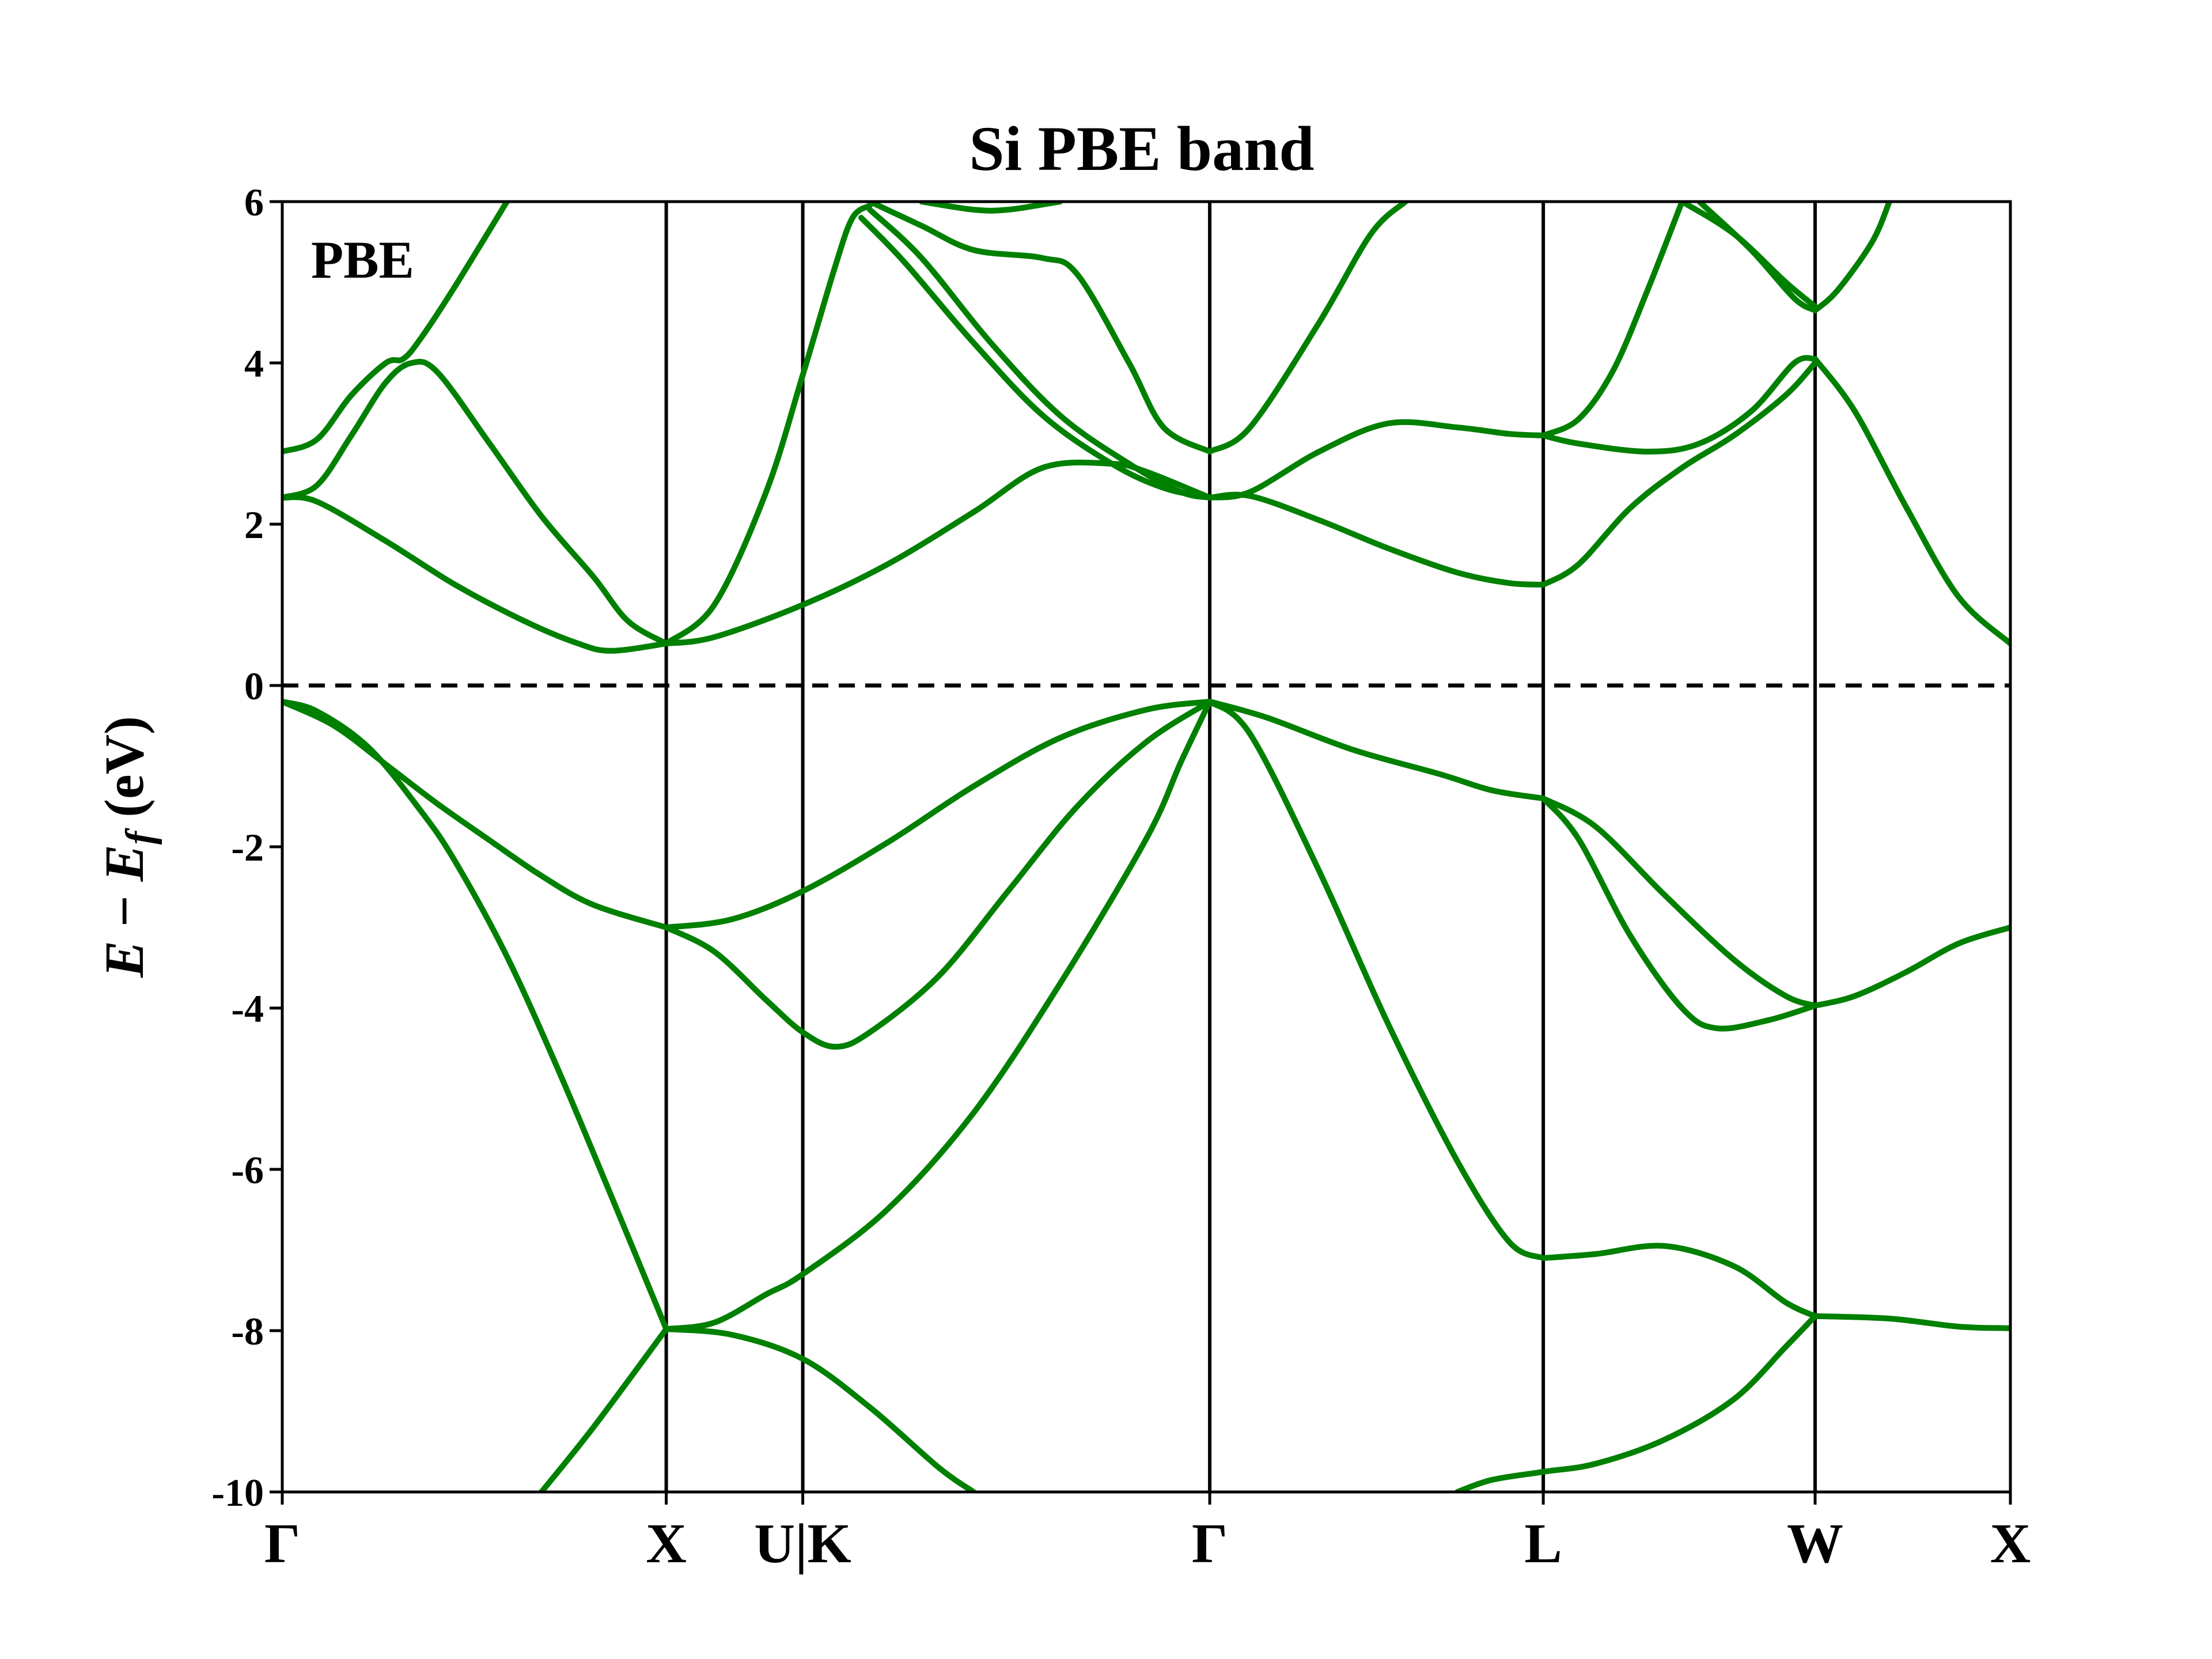 This screenshot has width=2212, height=1659. I want to click on y-tick-label: -10, so click(237, 1492).